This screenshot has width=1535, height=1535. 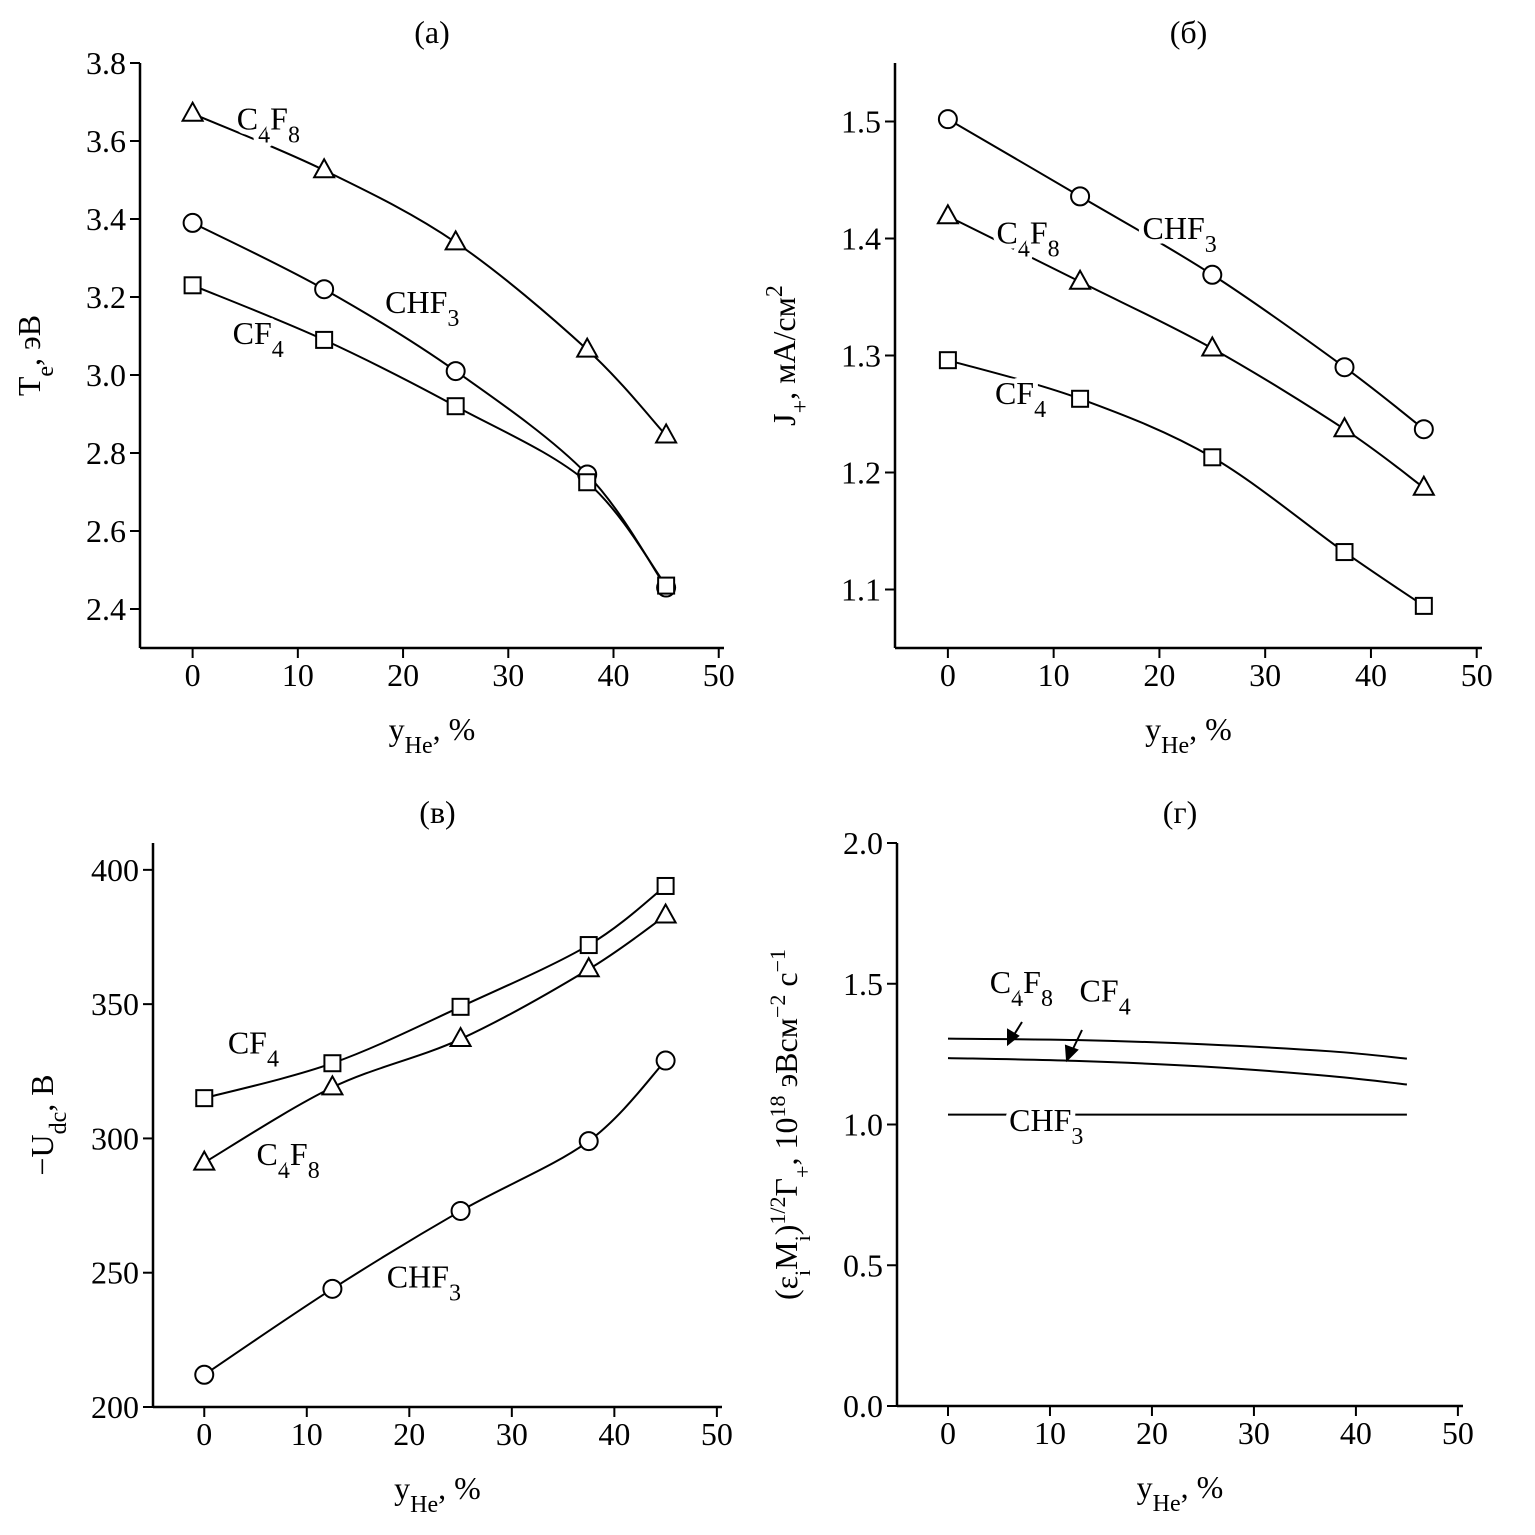 What do you see at coordinates (786, 983) in the screenshot?
I see `label-part: с` at bounding box center [786, 983].